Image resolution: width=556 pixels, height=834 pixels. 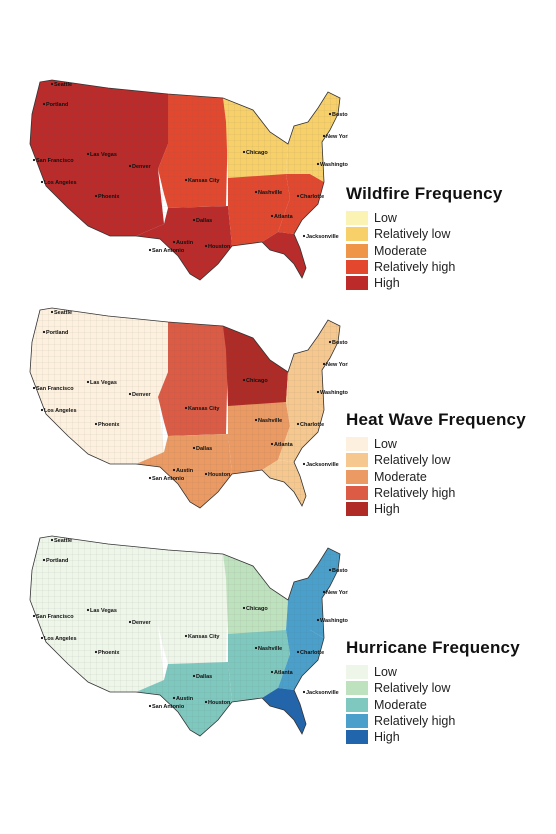 I want to click on legend-item: High, so click(x=424, y=283).